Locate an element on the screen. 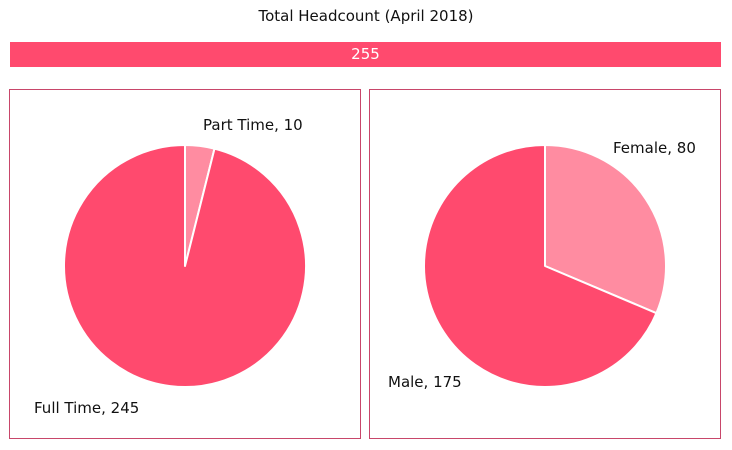 This screenshot has height=450, width=732. slice-label-full-time: Full Time, 245 is located at coordinates (86, 408).